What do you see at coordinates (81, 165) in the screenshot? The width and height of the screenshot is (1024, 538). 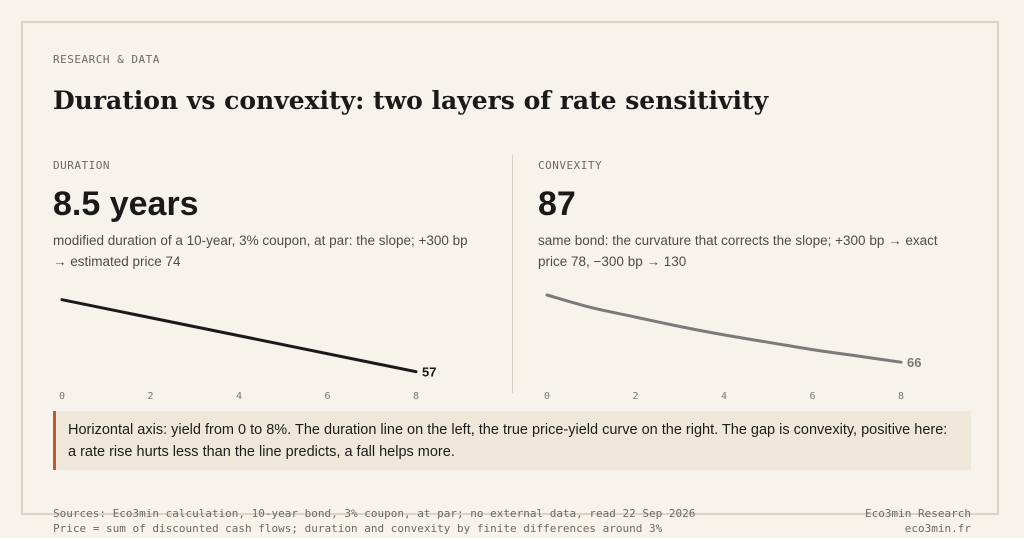 I see `duration-label: DURATION` at bounding box center [81, 165].